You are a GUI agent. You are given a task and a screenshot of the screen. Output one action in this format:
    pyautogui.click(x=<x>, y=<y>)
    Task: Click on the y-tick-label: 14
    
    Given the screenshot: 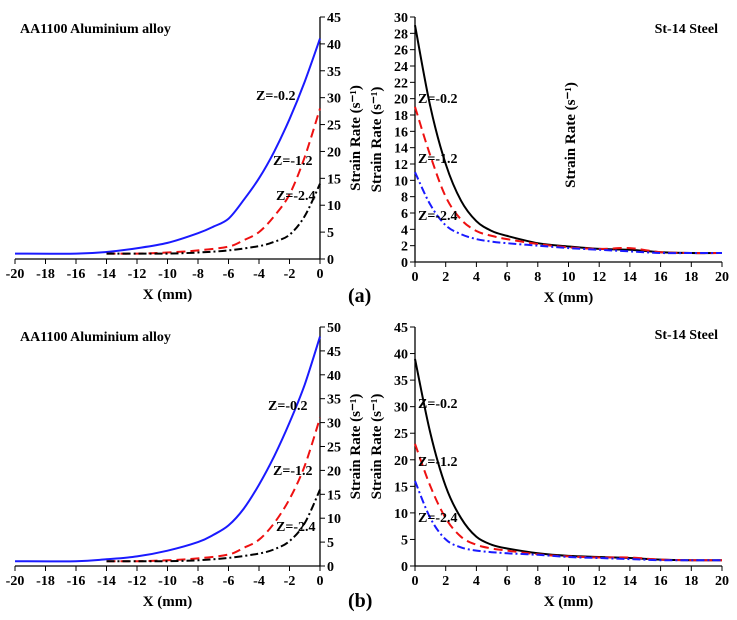 What is the action you would take?
    pyautogui.click(x=401, y=149)
    